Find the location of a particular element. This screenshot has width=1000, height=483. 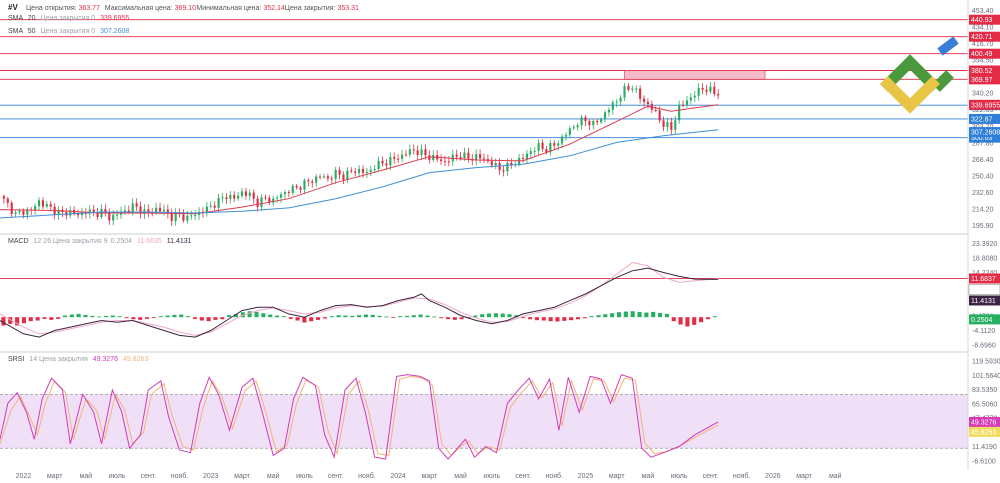

srsi-value-badge is located at coordinates (984, 421).